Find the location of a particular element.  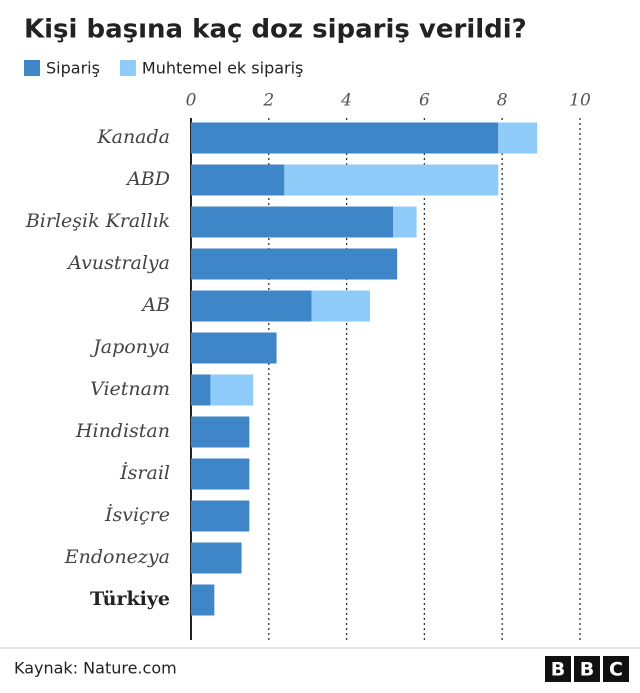

chart-title: Kişi başına kaç doz sipariş verildi? is located at coordinates (275, 30).